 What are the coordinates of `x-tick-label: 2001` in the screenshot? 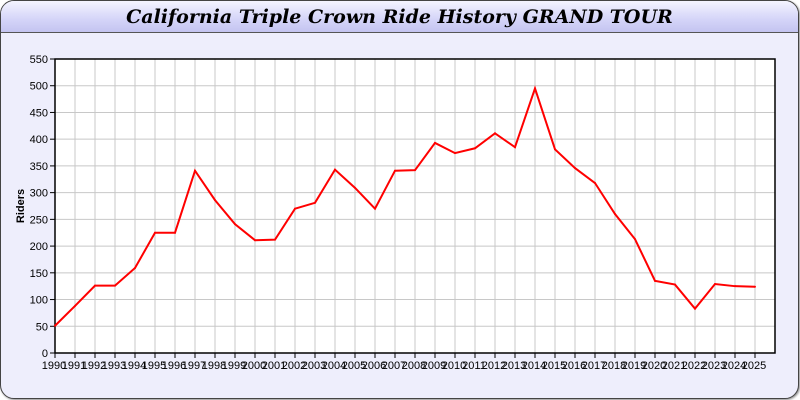 It's located at (274, 366).